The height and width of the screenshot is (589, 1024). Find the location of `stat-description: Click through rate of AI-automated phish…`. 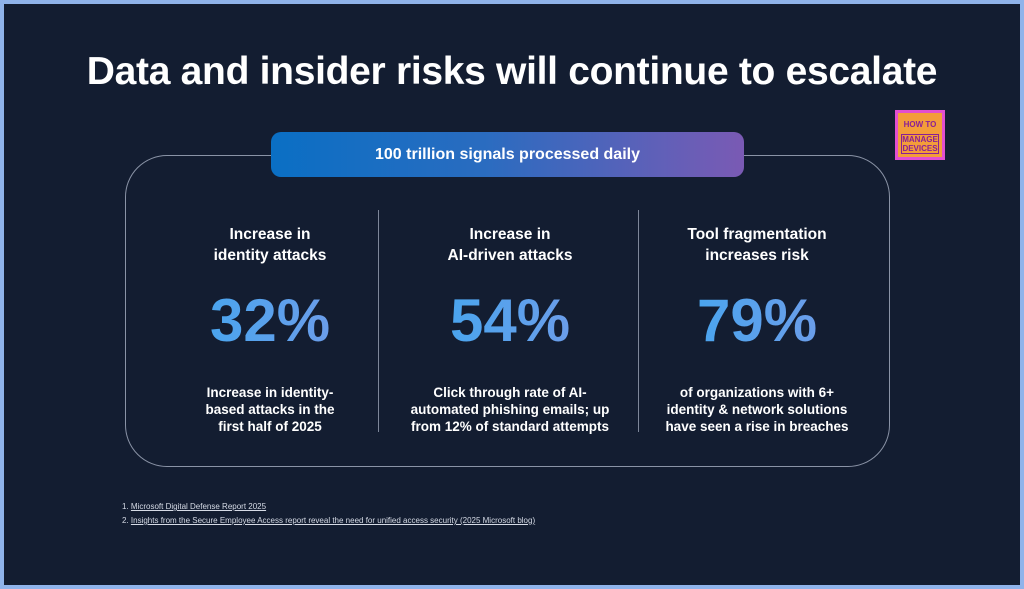

stat-description: Click through rate of AI-automated phish… is located at coordinates (510, 409).